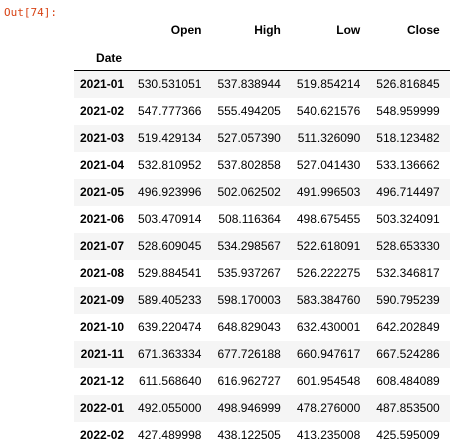 Image resolution: width=450 pixels, height=441 pixels. What do you see at coordinates (249, 138) in the screenshot?
I see `cell-high: 527.057390` at bounding box center [249, 138].